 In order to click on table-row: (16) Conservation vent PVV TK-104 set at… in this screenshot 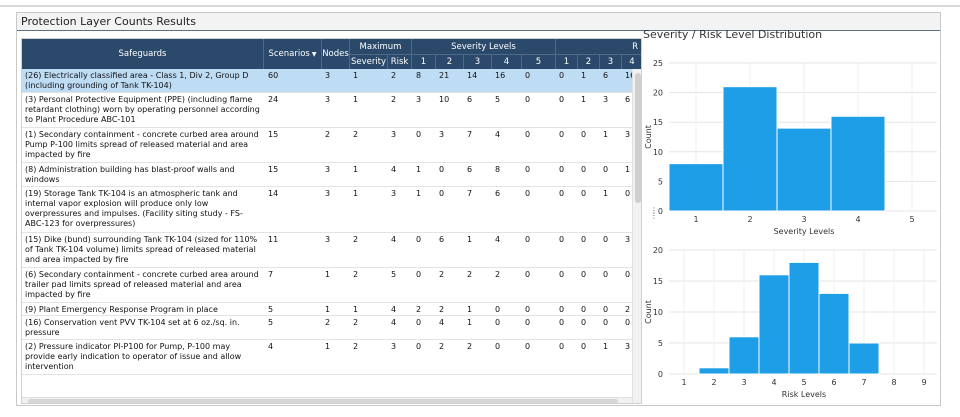, I will do `click(331, 328)`.